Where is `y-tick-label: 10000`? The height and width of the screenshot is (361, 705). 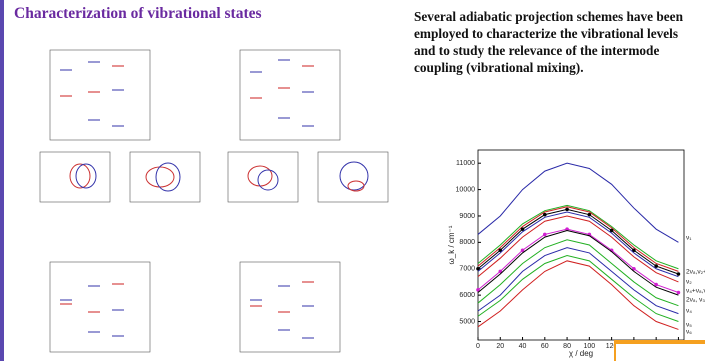
y-tick-label: 10000 is located at coordinates (466, 189).